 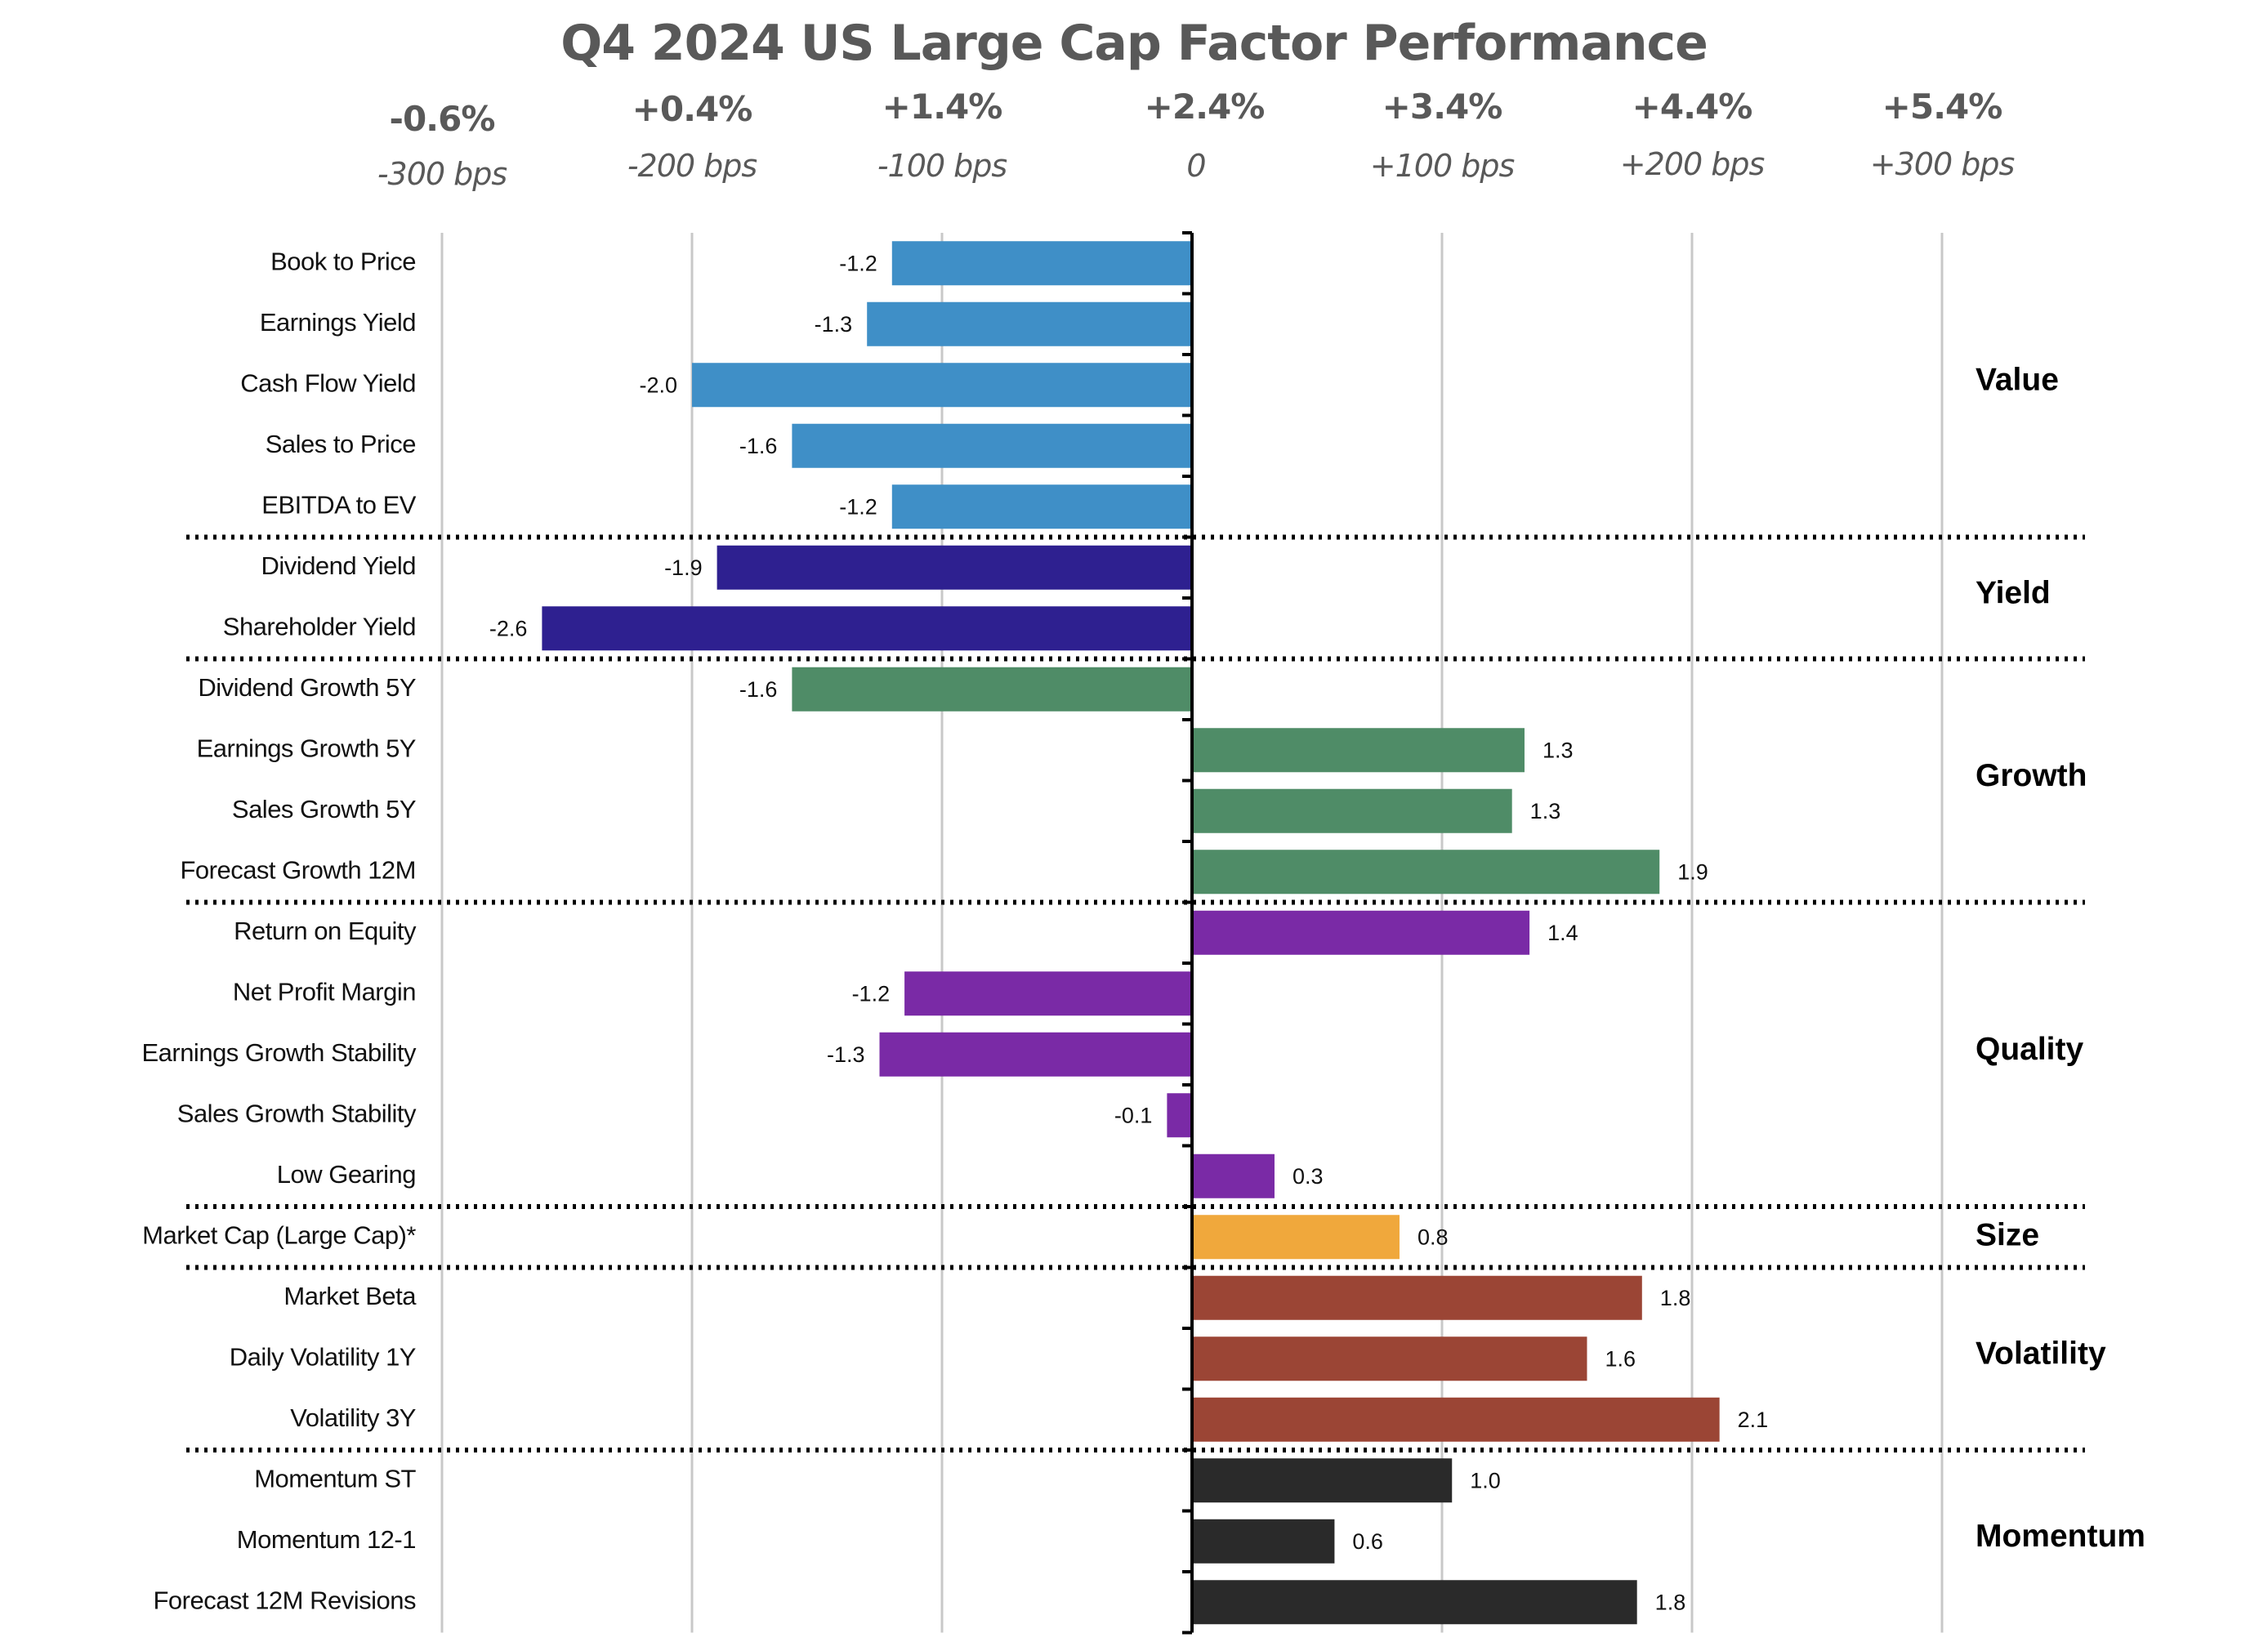 I want to click on value-label: -2.6, so click(x=508, y=628).